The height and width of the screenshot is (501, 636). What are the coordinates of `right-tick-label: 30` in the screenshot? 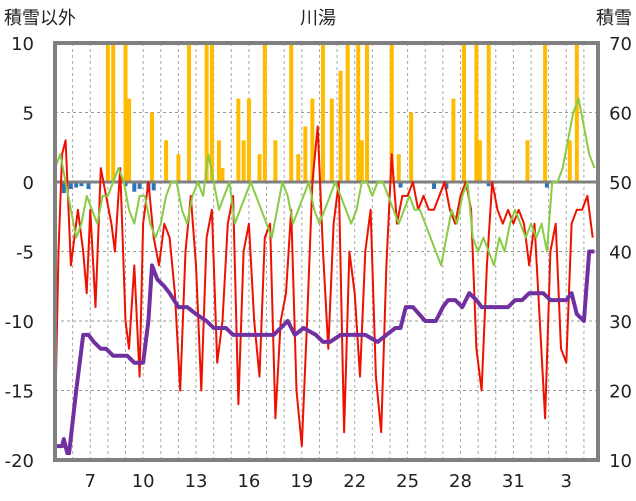 It's located at (620, 322).